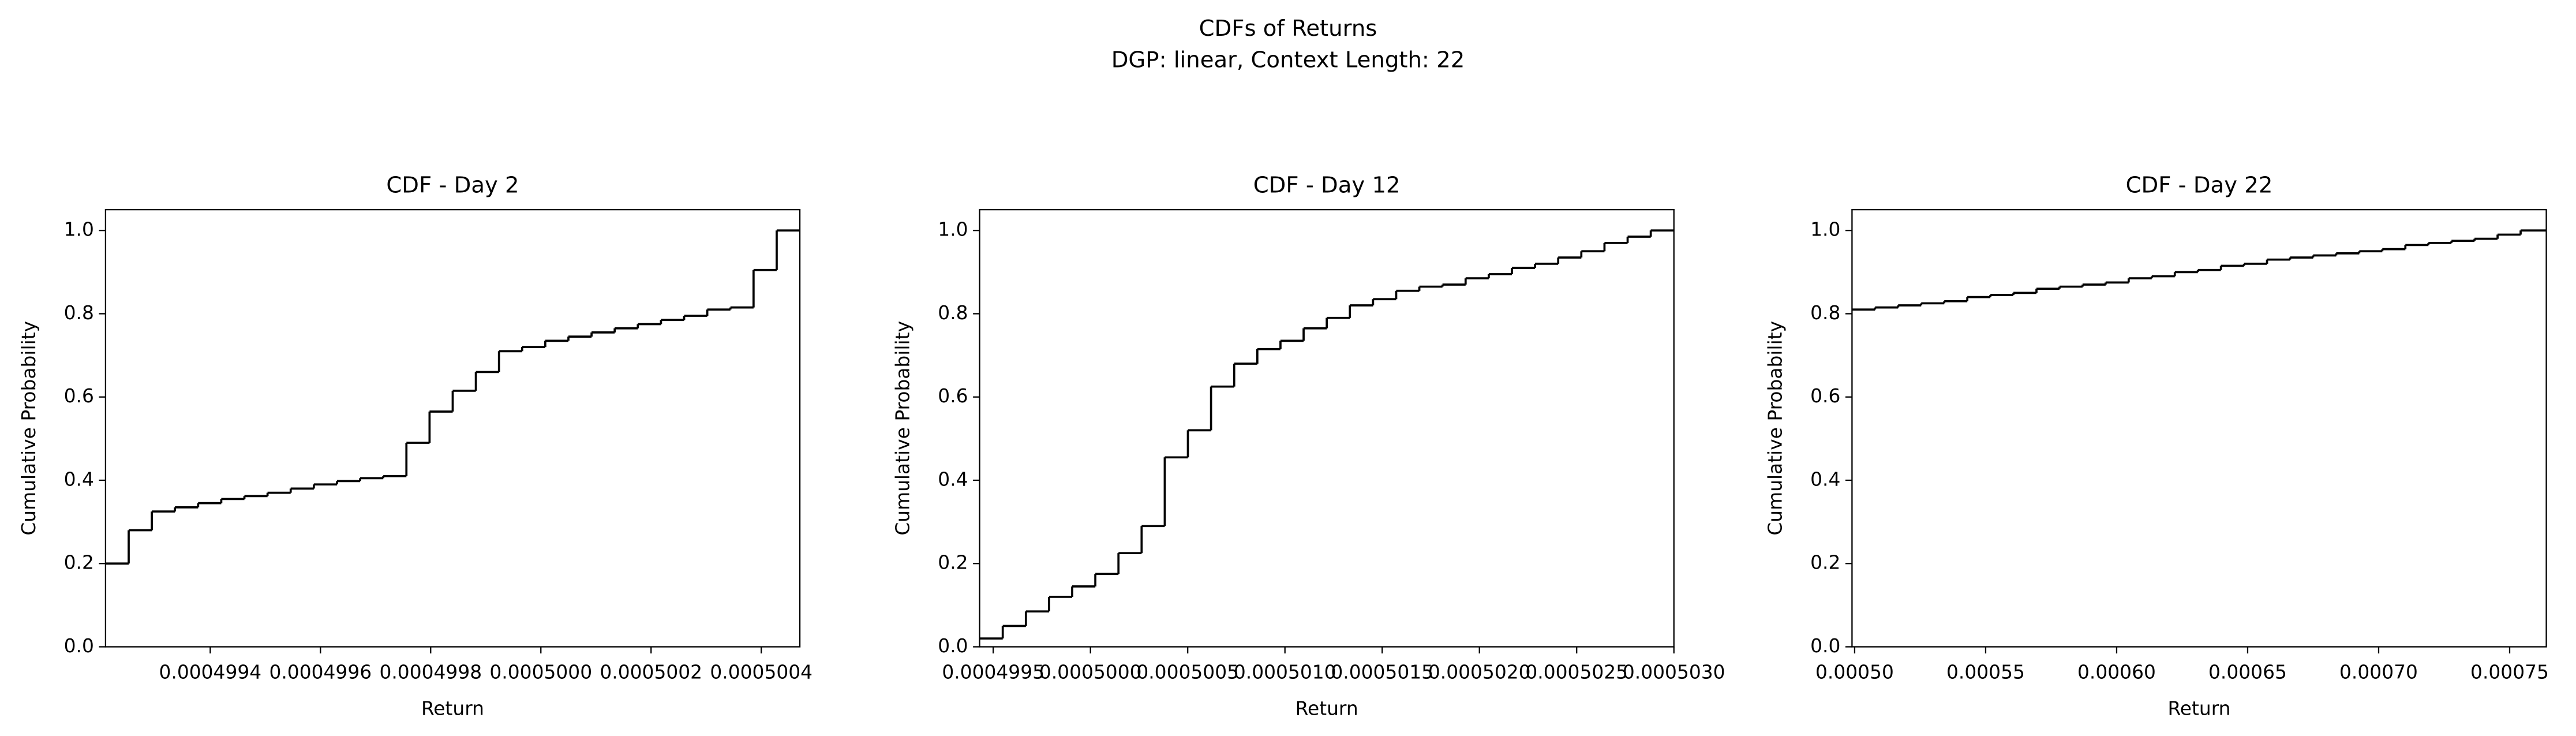 The image size is (2576, 736). I want to click on x-tick-label: 0.0004994, so click(210, 672).